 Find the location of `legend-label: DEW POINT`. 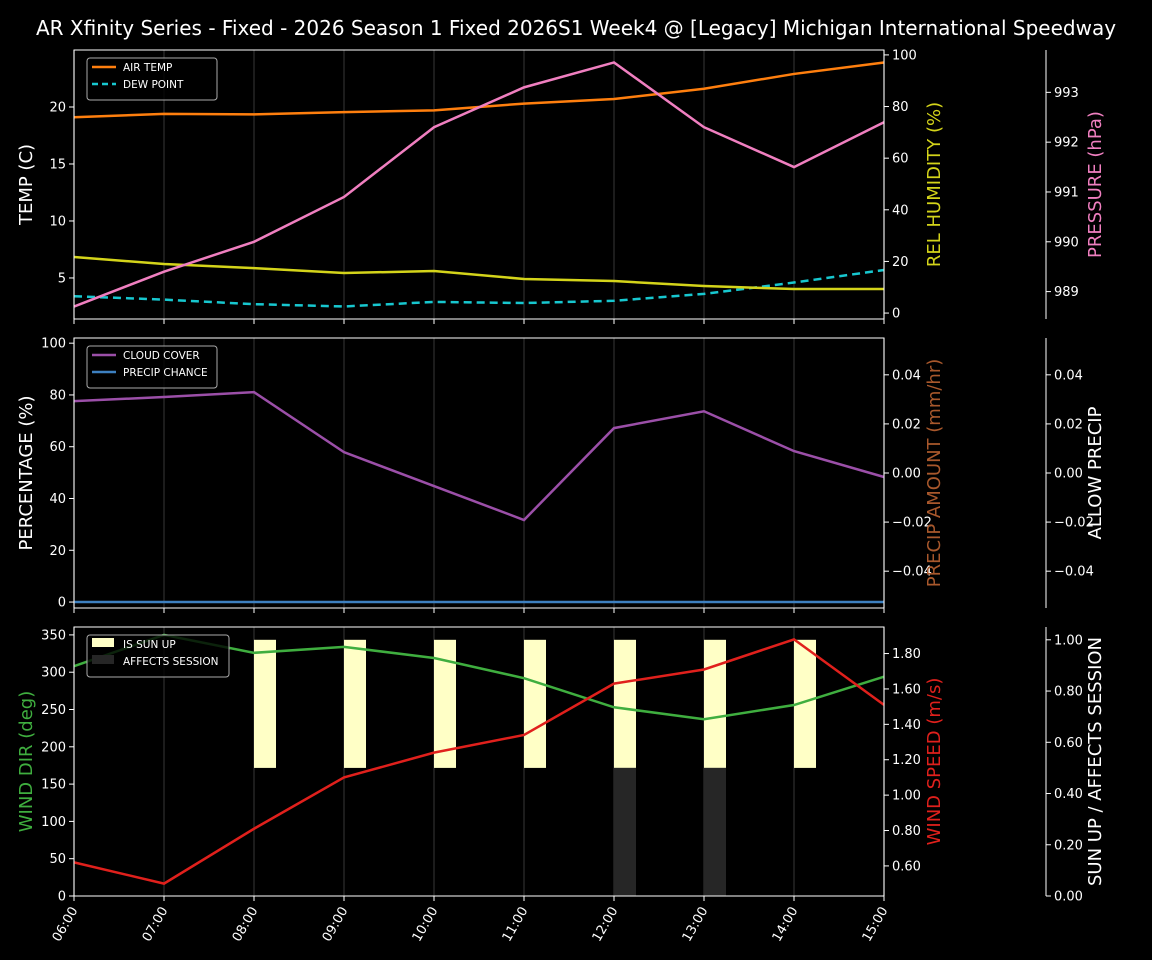

legend-label: DEW POINT is located at coordinates (153, 85).